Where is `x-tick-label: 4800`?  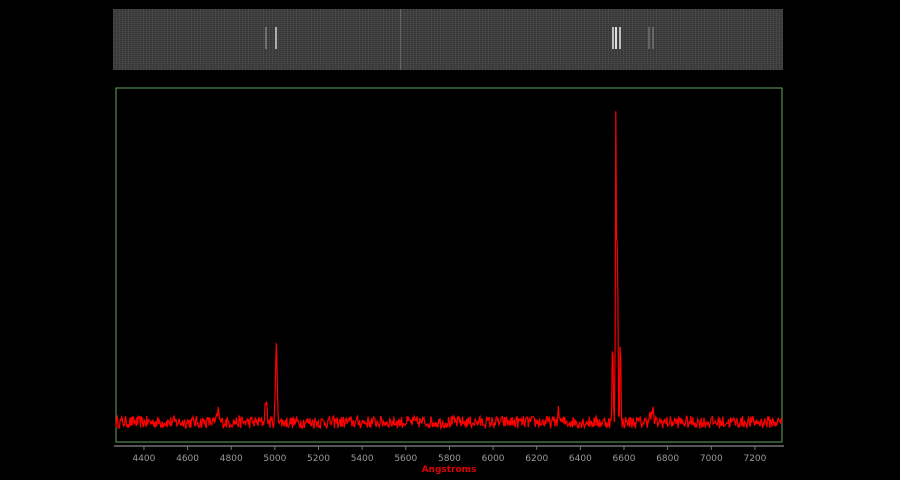
x-tick-label: 4800 is located at coordinates (231, 459).